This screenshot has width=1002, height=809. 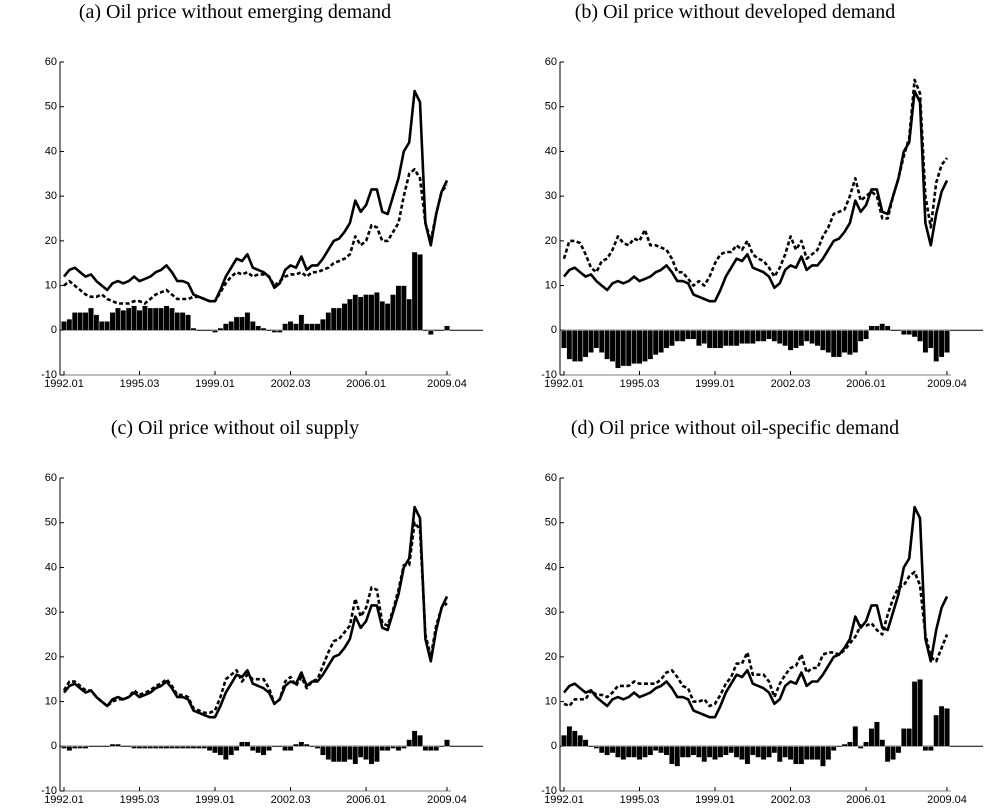 What do you see at coordinates (235, 12) in the screenshot?
I see `chart-title: (a) Oil price without emerging demand` at bounding box center [235, 12].